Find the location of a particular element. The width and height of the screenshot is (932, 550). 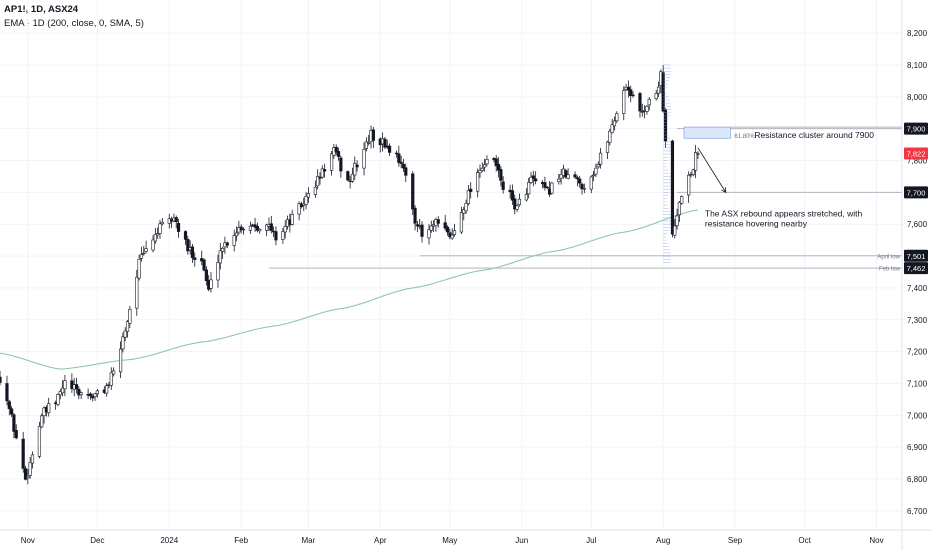

price-tick-label: 7,100 is located at coordinates (917, 383).